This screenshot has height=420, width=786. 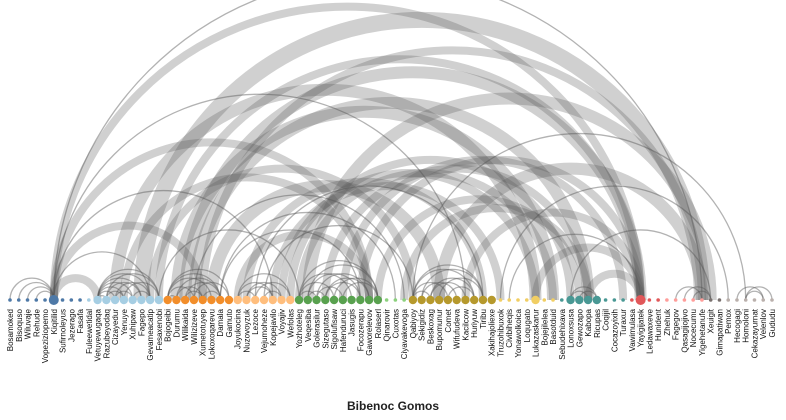 What do you see at coordinates (562, 333) in the screenshot?
I see `node-label: Sebudehixava` at bounding box center [562, 333].